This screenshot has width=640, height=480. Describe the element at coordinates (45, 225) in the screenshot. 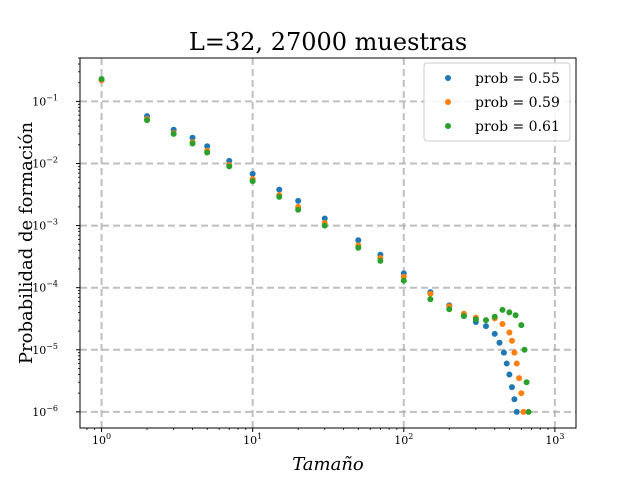

I see `y-tick-label: 10⁻³` at that location.